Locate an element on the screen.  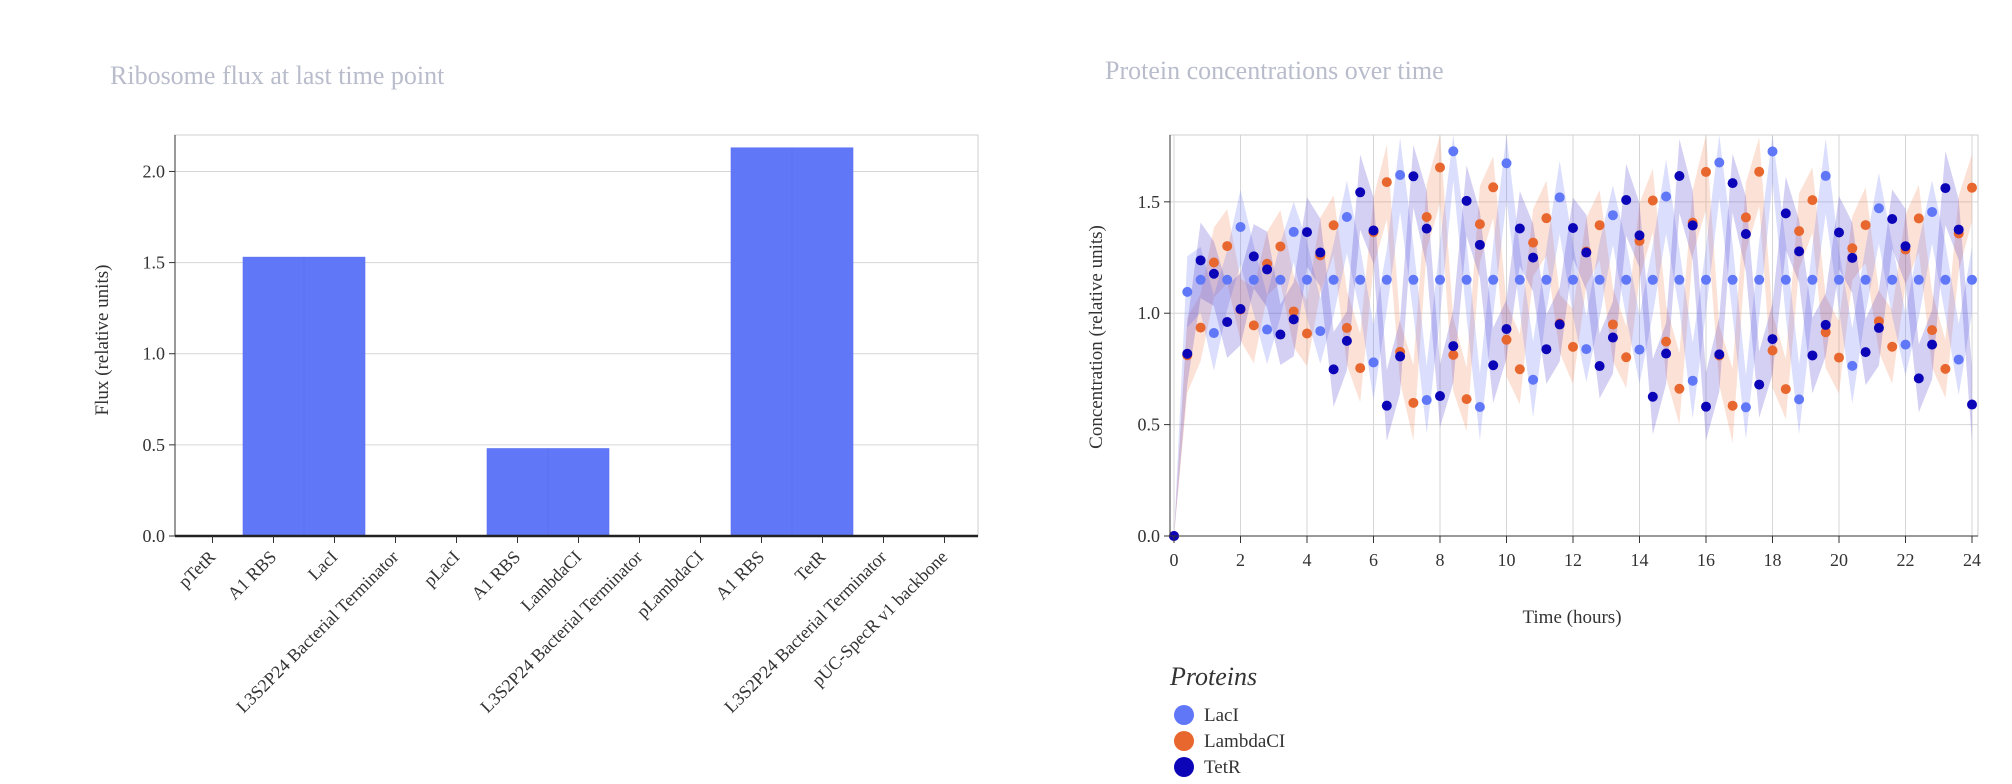
protein-x-tick-label: 24 is located at coordinates (1972, 560).